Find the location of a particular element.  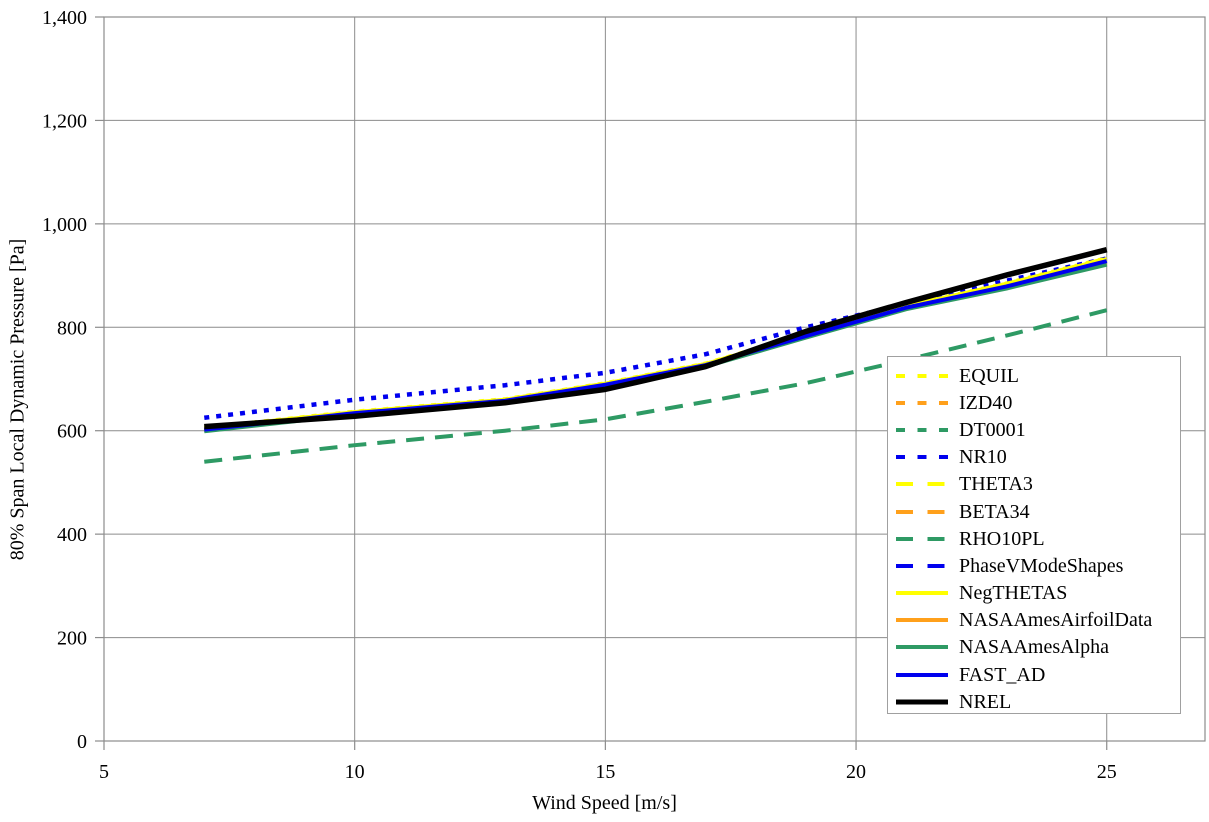

y-tick-label: 1,000 is located at coordinates (64, 225).